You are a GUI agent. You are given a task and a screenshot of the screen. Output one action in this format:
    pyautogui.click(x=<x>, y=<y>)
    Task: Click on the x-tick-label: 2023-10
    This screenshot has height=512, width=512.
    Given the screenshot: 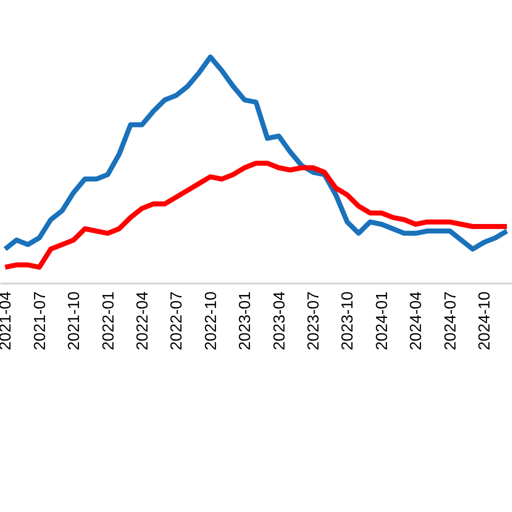 What is the action you would take?
    pyautogui.click(x=348, y=320)
    